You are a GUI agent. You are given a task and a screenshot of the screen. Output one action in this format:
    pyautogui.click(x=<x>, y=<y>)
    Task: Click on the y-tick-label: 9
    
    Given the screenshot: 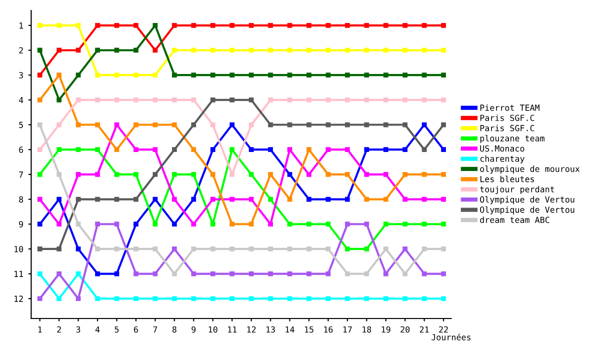 What is the action you would take?
    pyautogui.click(x=21, y=224)
    